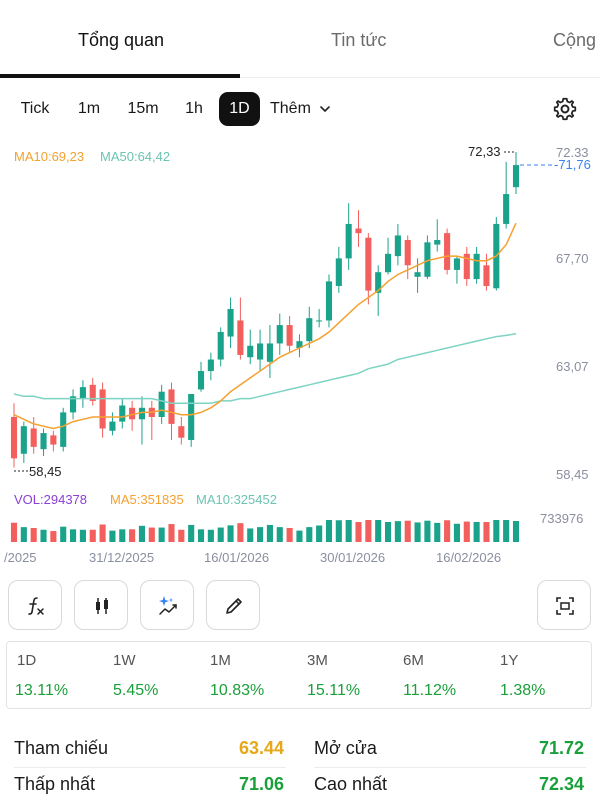  Describe the element at coordinates (300, 39) in the screenshot. I see `top-tabs: Tổng quan Tin tức Cộng` at that location.